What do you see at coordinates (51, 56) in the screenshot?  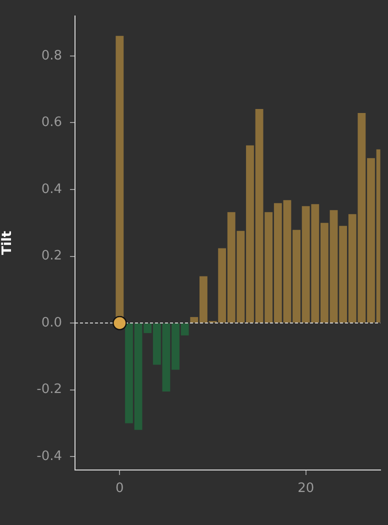 I see `y-tick-label: 0.8` at bounding box center [51, 56].